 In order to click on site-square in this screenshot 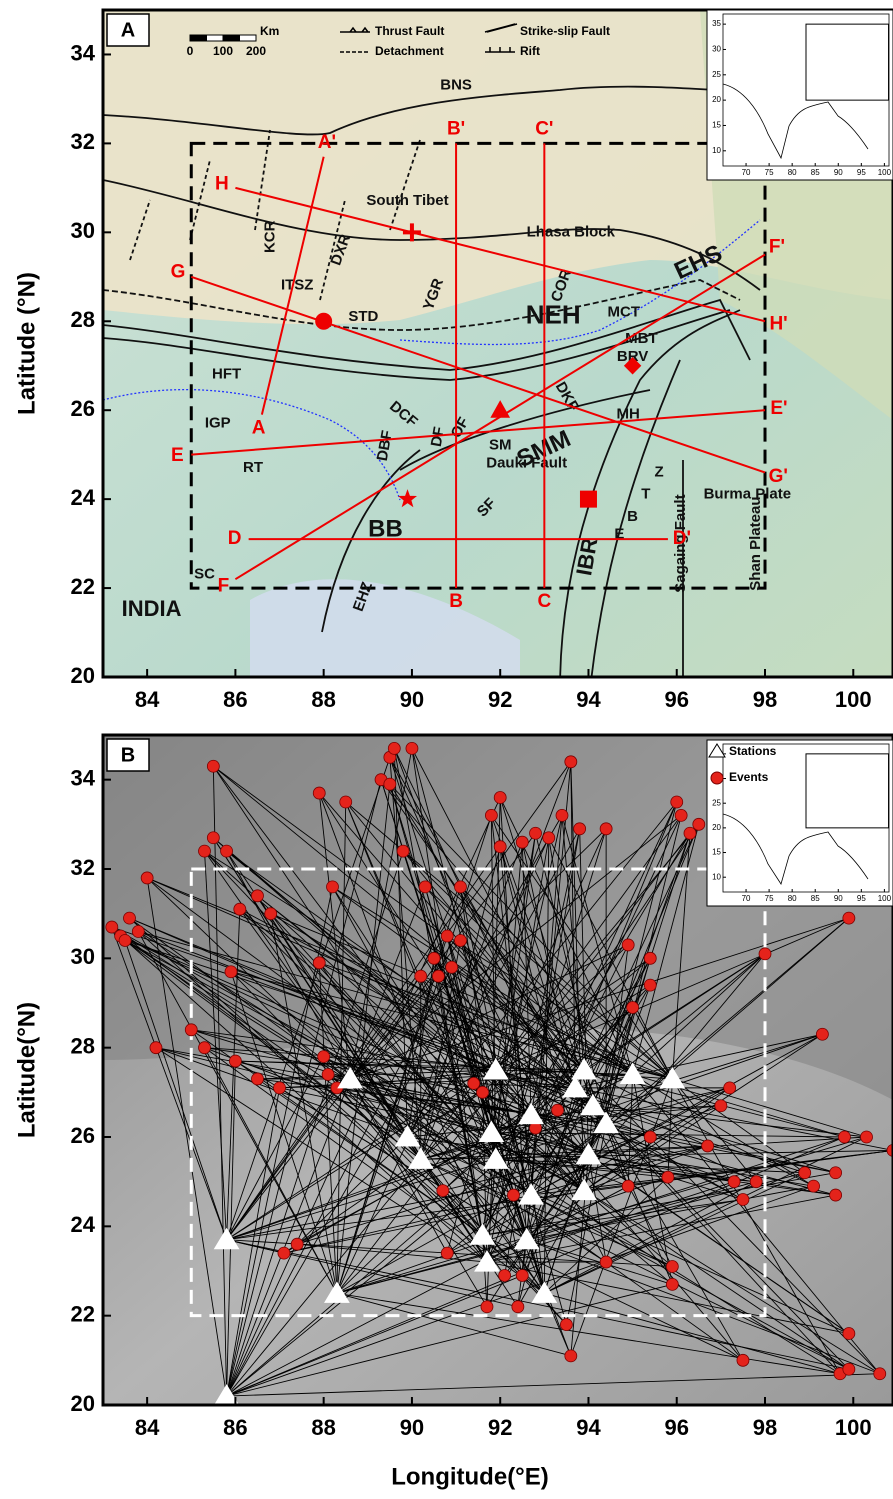, I will do `click(588, 499)`.